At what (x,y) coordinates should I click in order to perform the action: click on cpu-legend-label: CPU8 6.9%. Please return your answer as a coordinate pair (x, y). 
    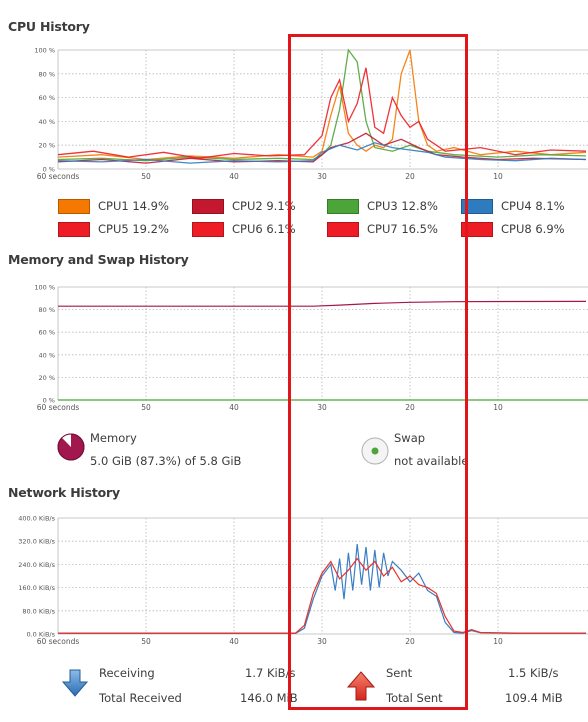
    Looking at the image, I should click on (533, 229).